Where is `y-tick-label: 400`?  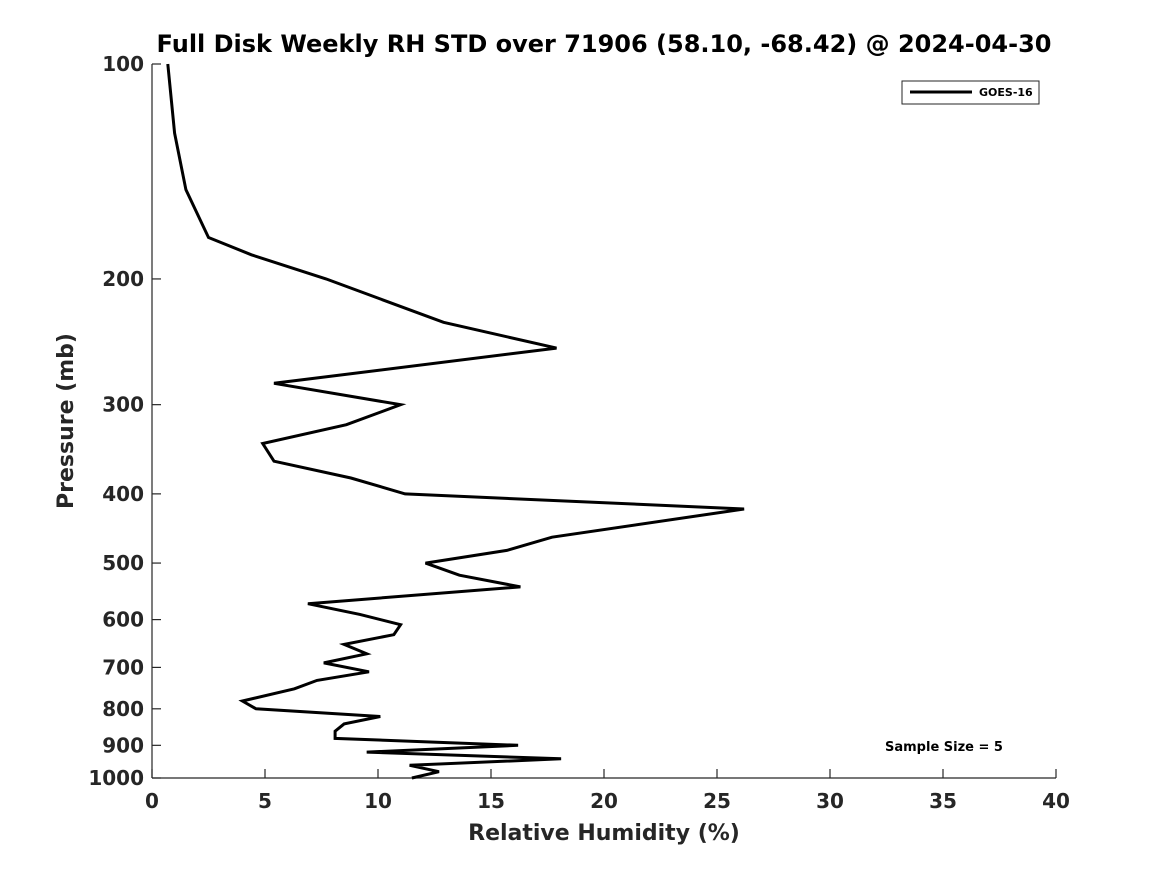
y-tick-label: 400 is located at coordinates (123, 494).